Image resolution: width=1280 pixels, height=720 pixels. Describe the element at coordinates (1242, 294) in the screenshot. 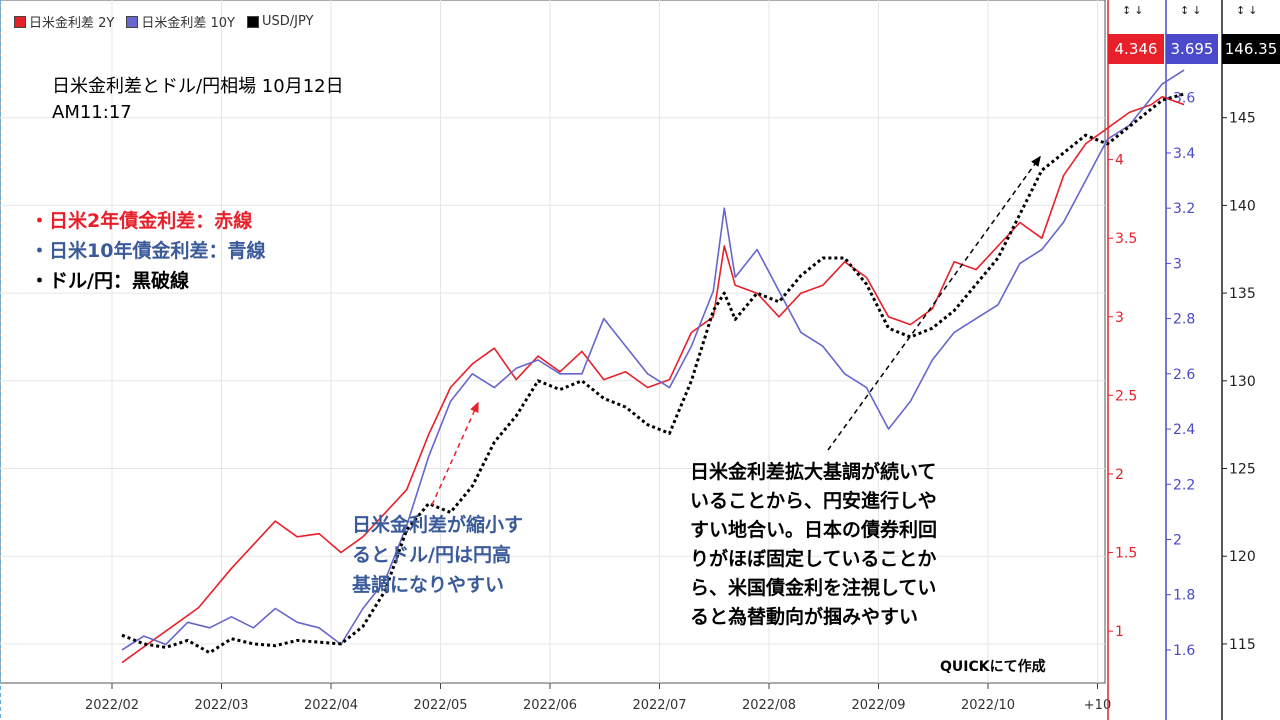

I see `y-tick-label-black: 135` at that location.